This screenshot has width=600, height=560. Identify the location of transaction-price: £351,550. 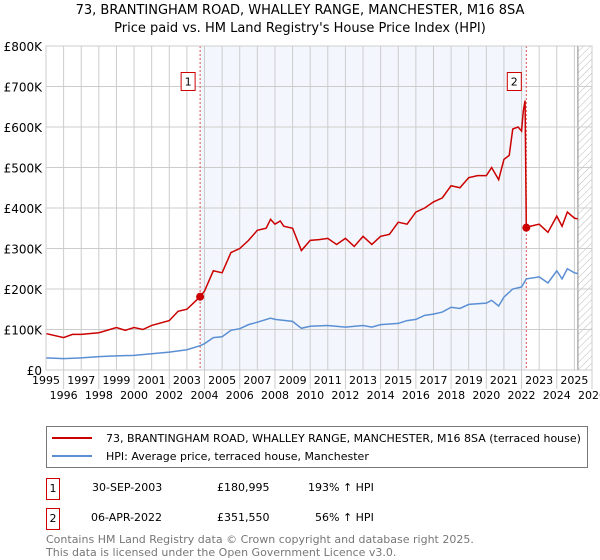
(243, 517).